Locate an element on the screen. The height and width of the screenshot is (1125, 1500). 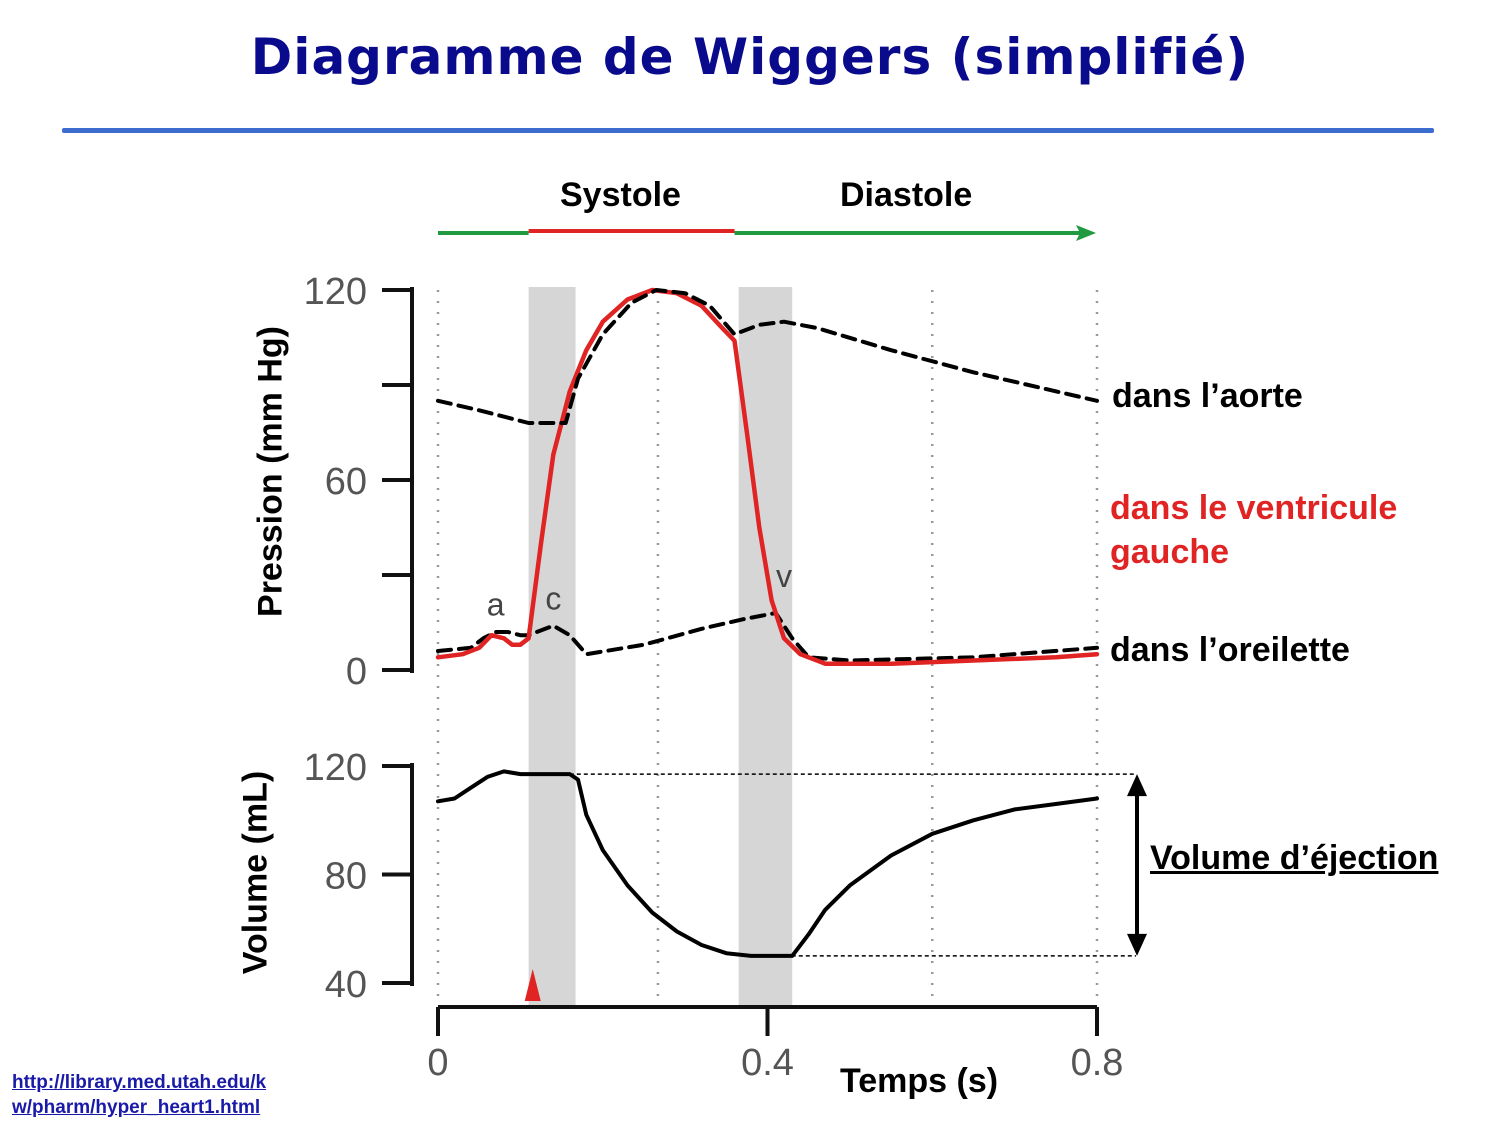
volume-tick-label-80: 80 is located at coordinates (346, 877).